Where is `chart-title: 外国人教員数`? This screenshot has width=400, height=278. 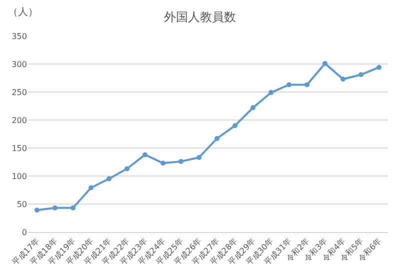
chart-title: 外国人教員数 is located at coordinates (200, 17).